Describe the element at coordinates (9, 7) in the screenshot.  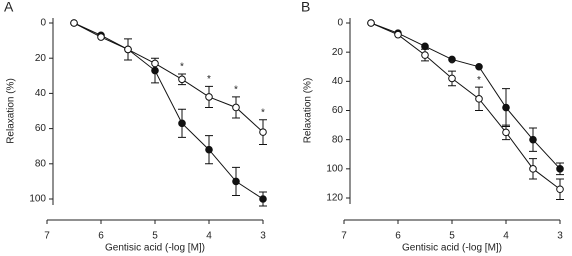
I see `panel-label: A` at that location.